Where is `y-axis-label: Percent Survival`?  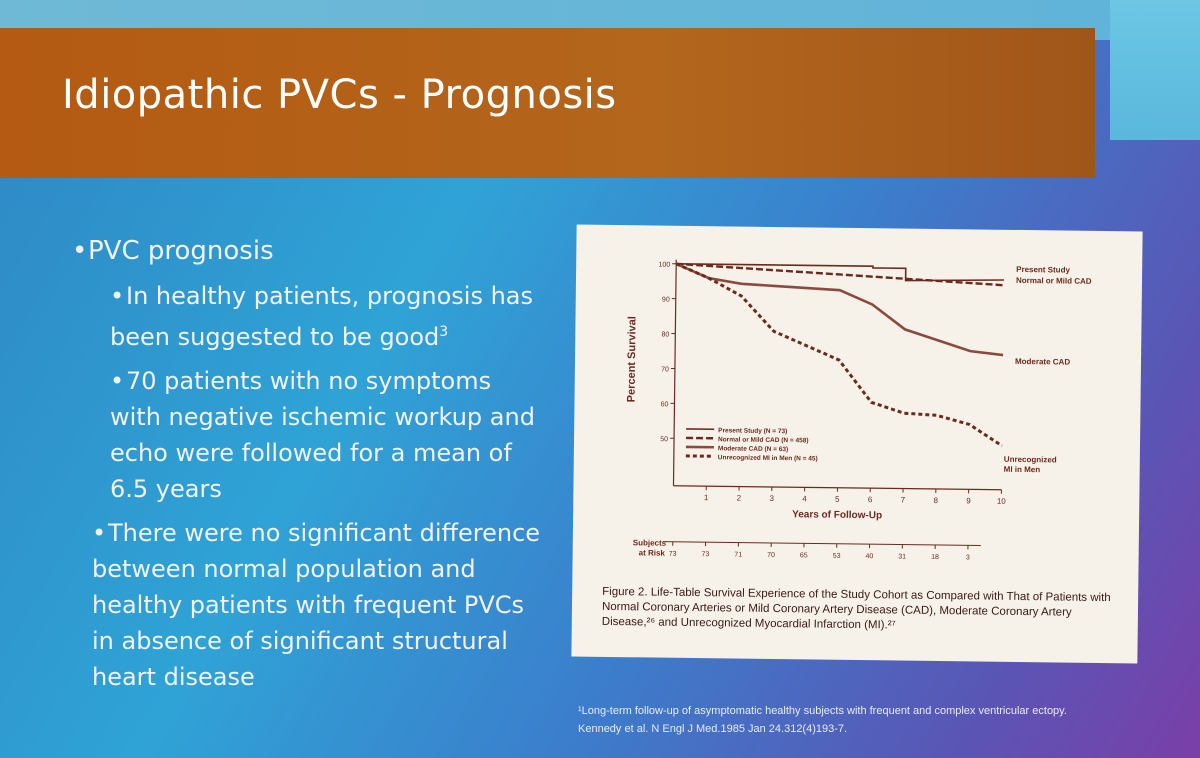
y-axis-label: Percent Survival is located at coordinates (631, 359).